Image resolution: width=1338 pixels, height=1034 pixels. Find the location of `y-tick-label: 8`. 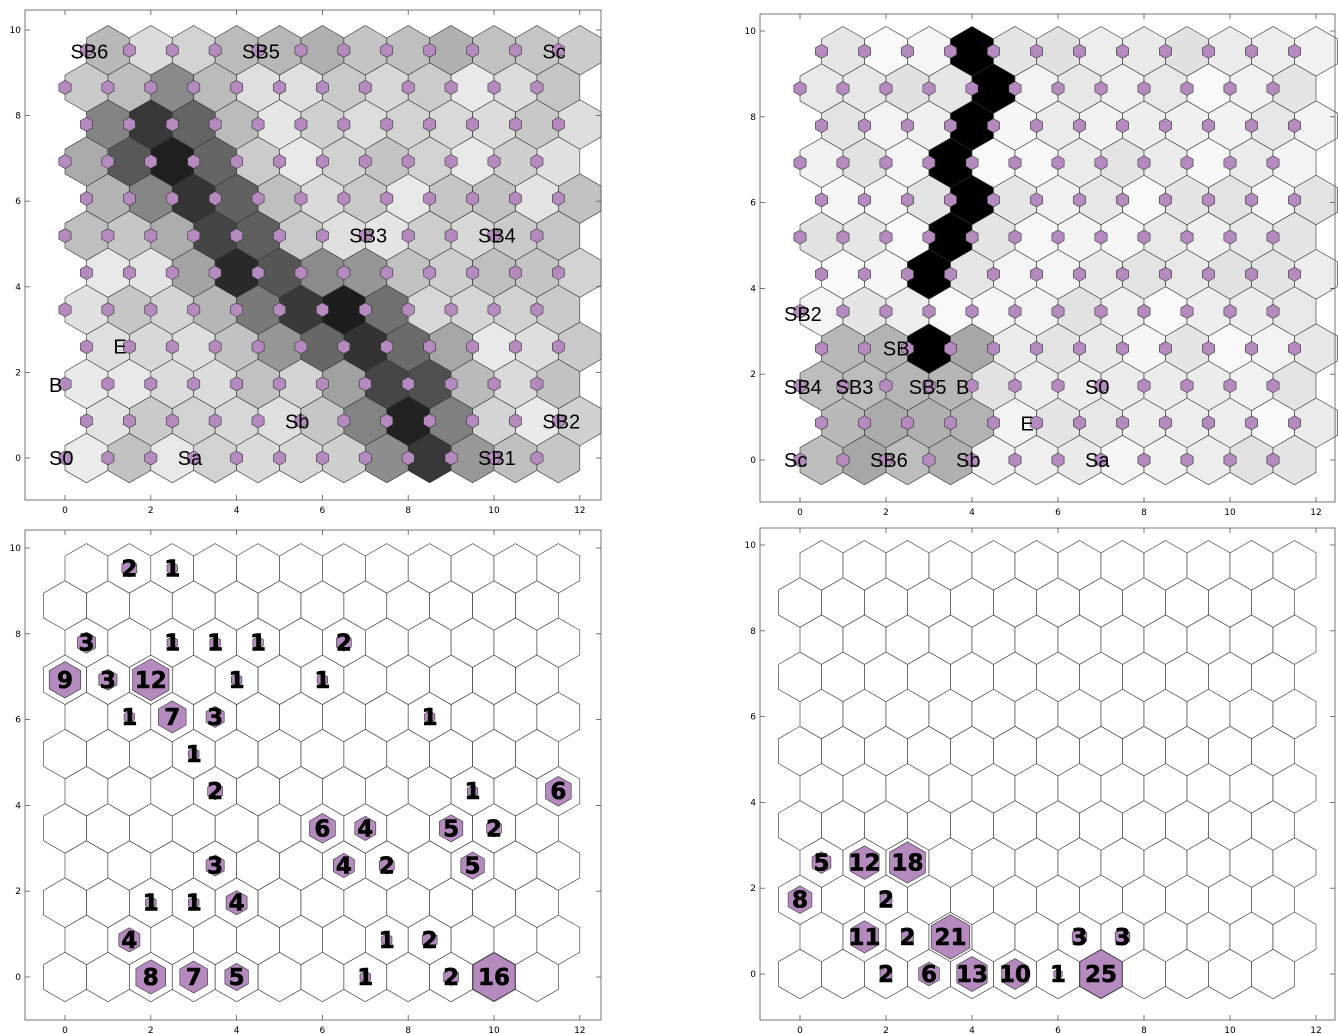

y-tick-label: 8 is located at coordinates (753, 118).